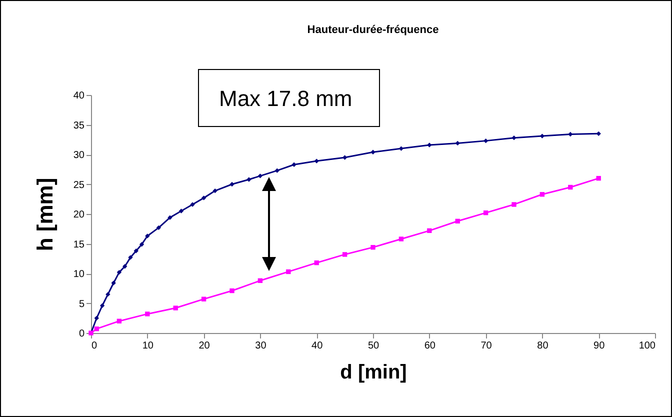 This screenshot has width=672, height=417. I want to click on x-tick-label: 40, so click(318, 346).